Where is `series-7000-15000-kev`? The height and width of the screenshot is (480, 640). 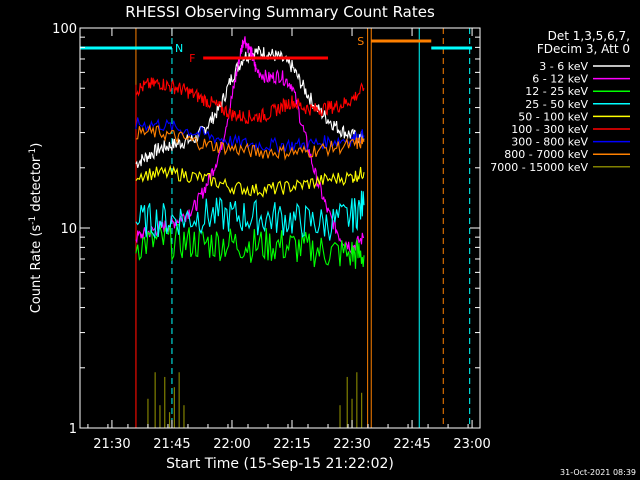 series-7000-15000-kev is located at coordinates (255, 400).